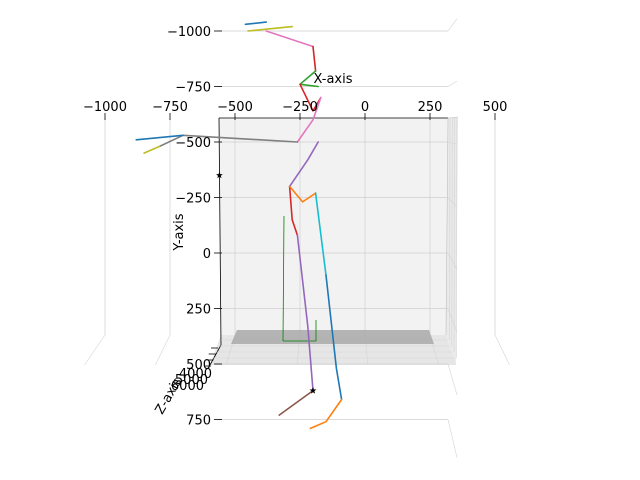  Describe the element at coordinates (207, 254) in the screenshot. I see `y-tick-label: 0` at that location.